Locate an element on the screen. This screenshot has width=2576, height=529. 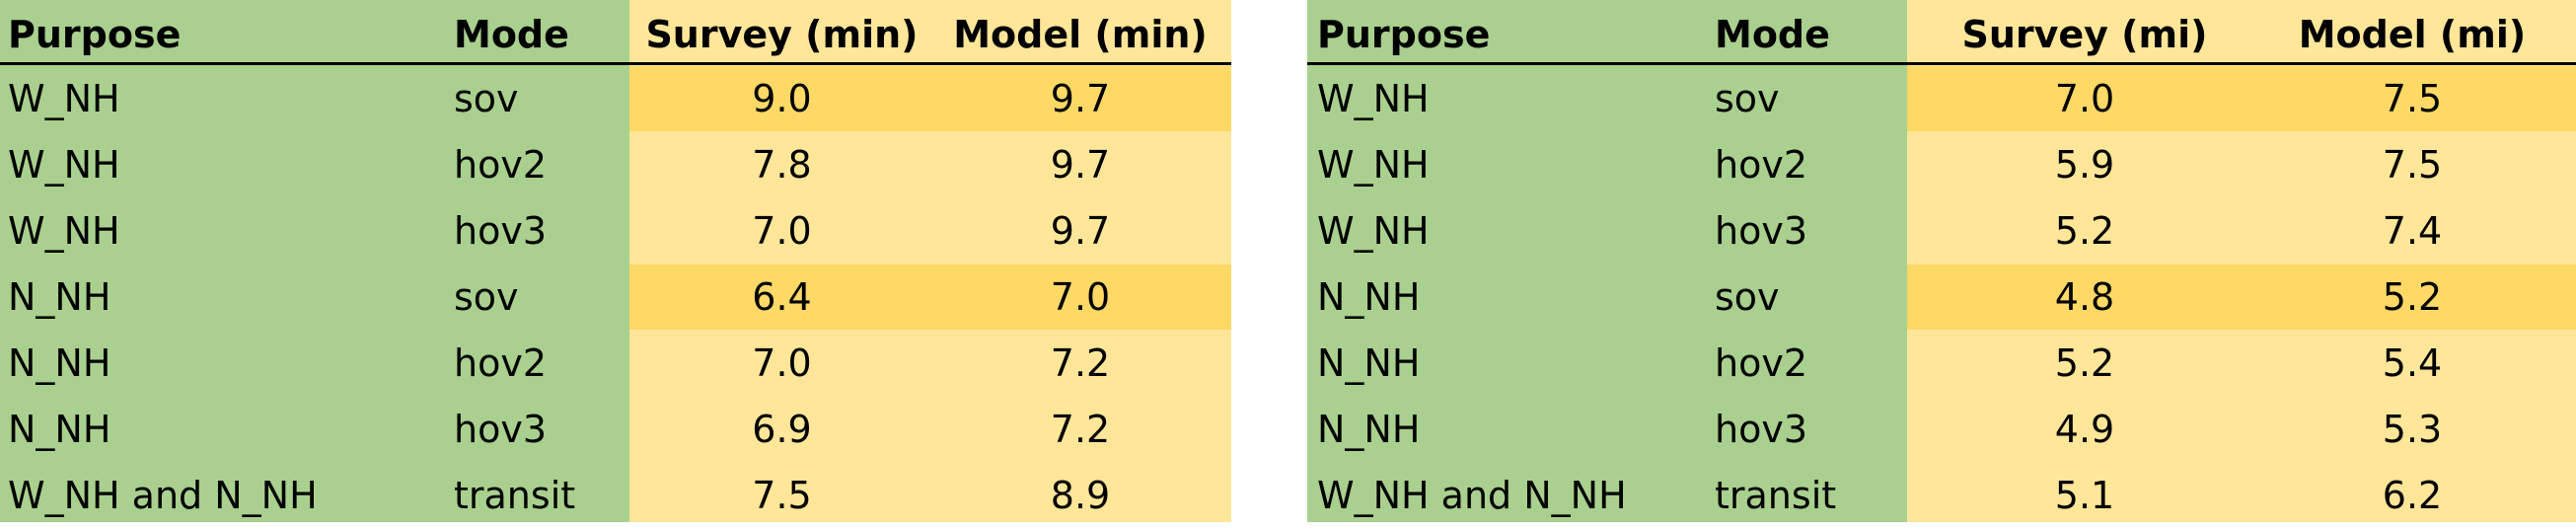
survey-value: 6.9 is located at coordinates (782, 429).